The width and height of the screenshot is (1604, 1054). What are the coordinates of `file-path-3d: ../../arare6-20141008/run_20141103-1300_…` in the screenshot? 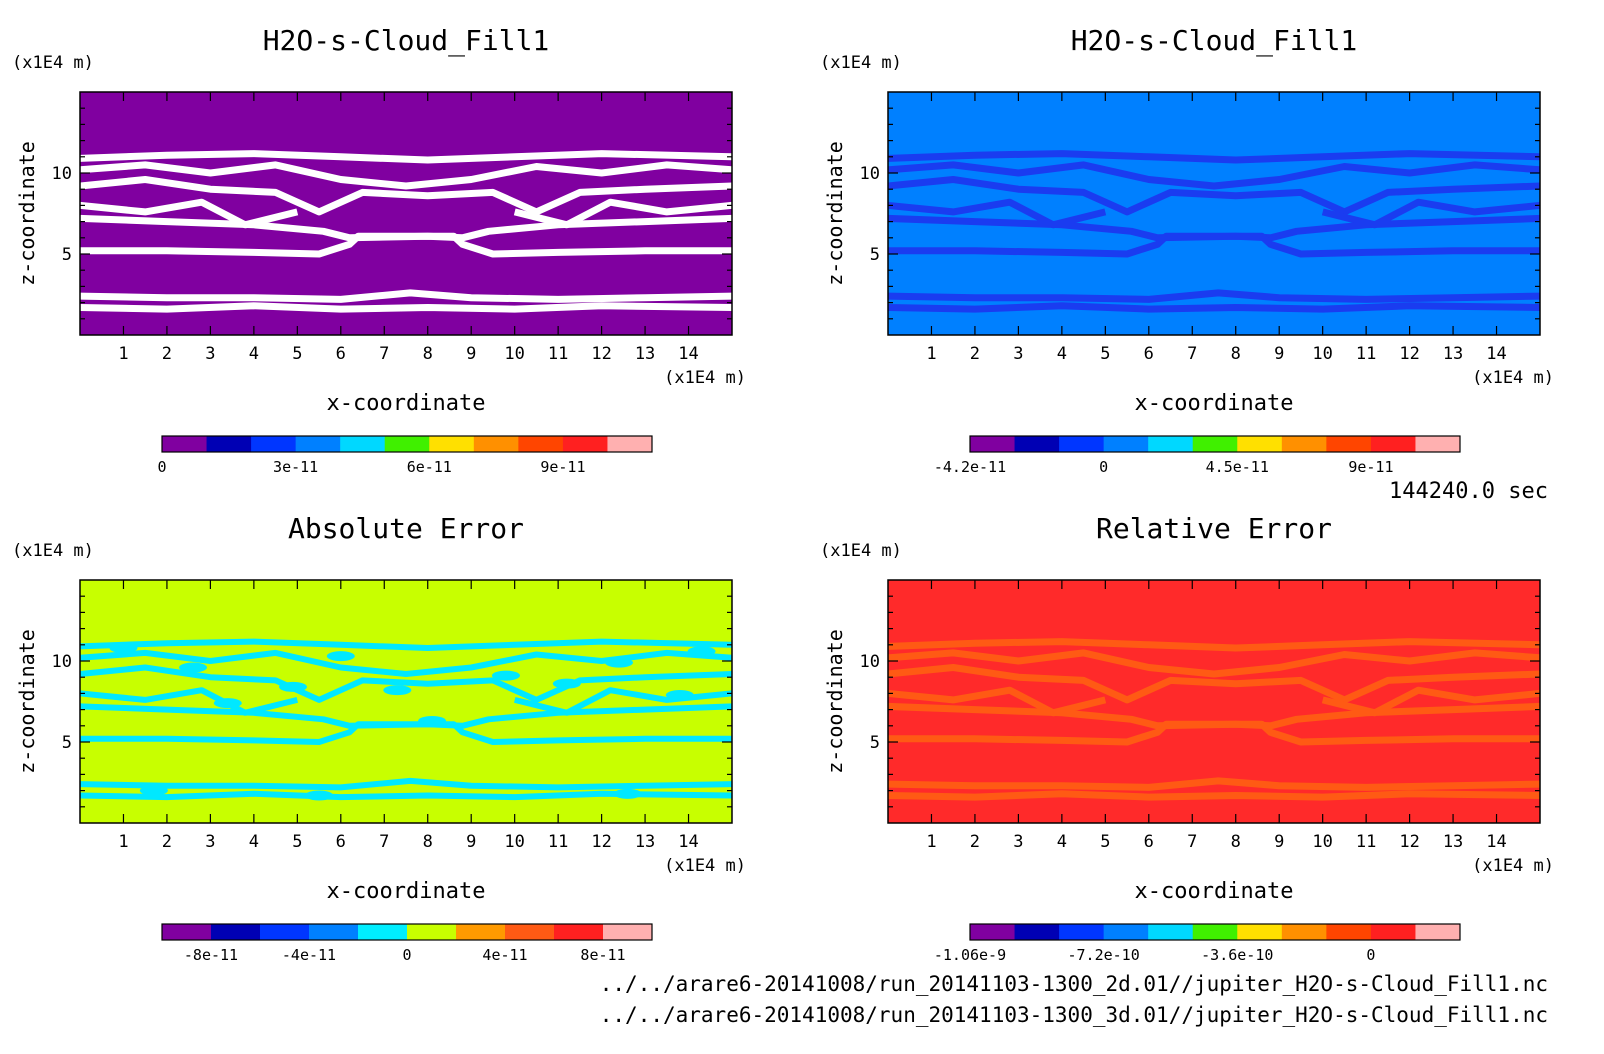 It's located at (1074, 1015).